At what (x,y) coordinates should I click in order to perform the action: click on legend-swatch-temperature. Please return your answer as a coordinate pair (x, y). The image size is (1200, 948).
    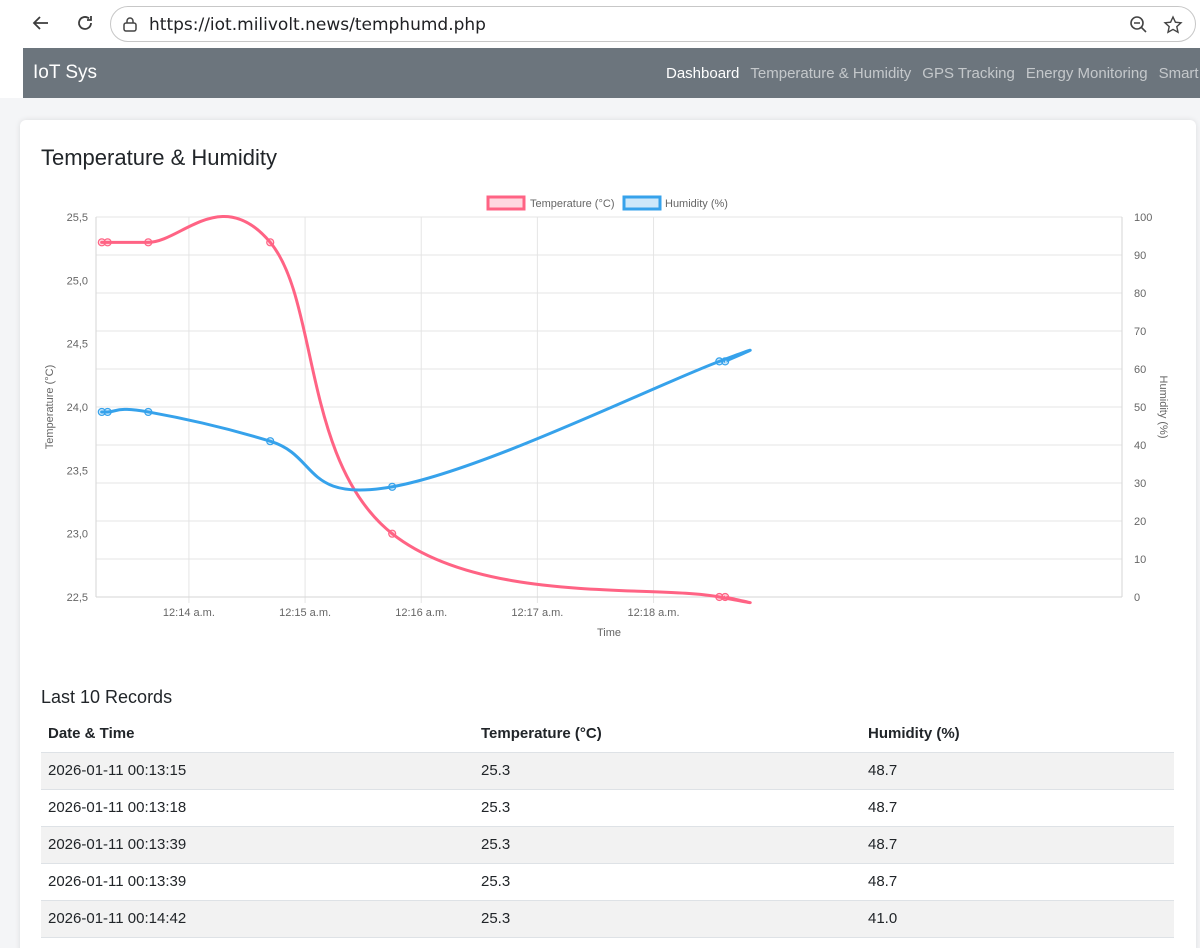
    Looking at the image, I should click on (506, 203).